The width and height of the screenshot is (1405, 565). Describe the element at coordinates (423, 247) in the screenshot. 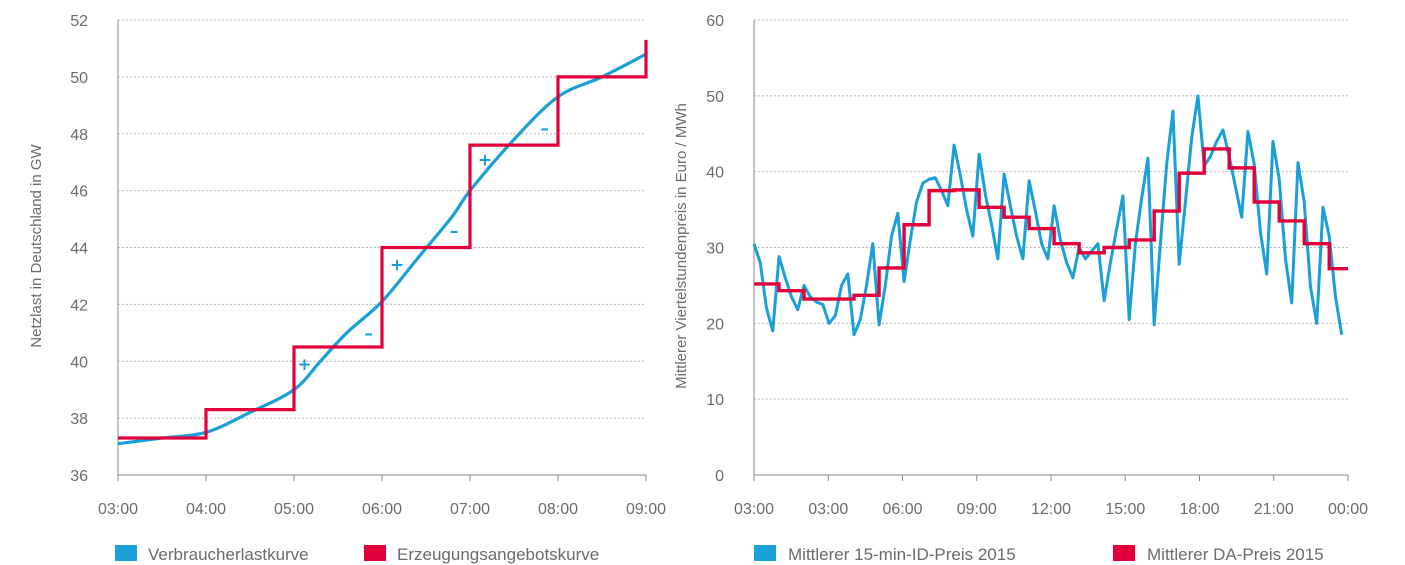

I see `left-annotations: + – + – + –` at that location.